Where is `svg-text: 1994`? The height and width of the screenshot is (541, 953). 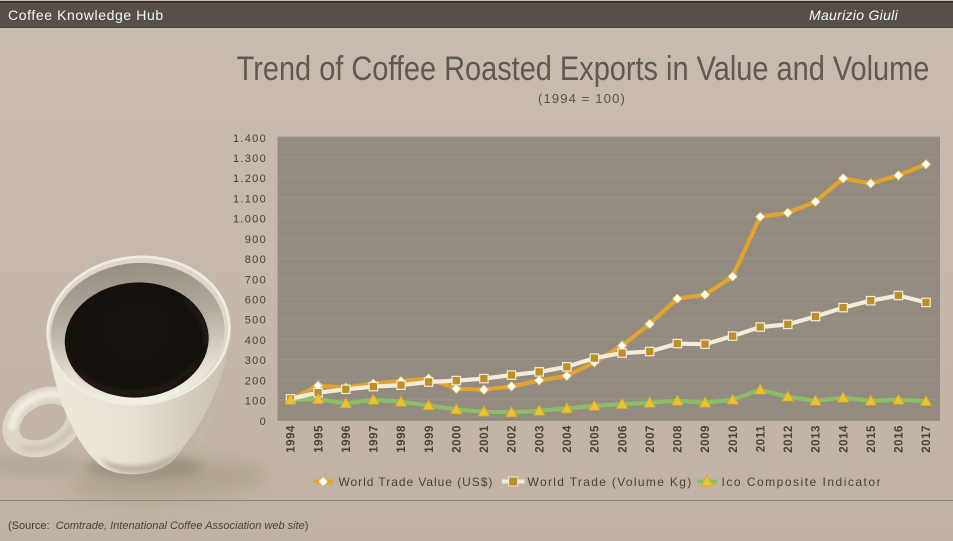
svg-text: 1994 is located at coordinates (292, 439).